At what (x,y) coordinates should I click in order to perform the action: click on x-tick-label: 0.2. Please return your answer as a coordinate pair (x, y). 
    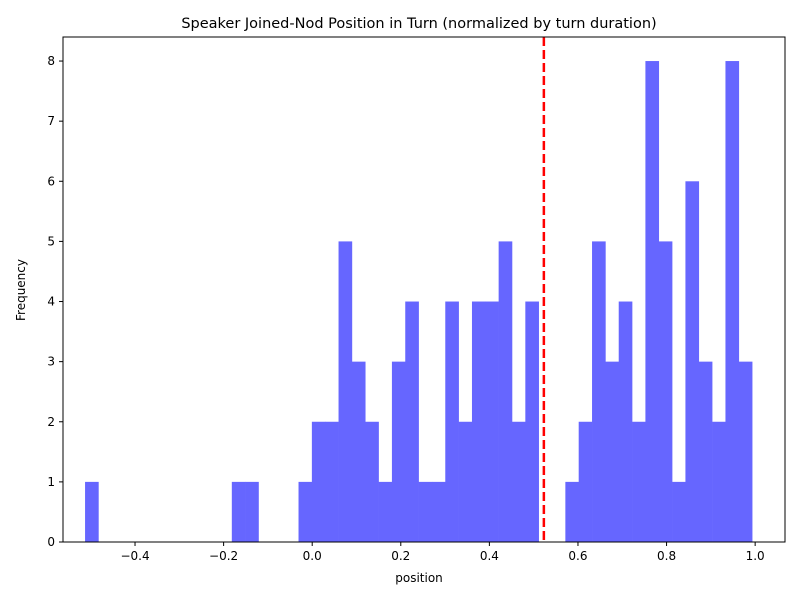
    Looking at the image, I should click on (400, 556).